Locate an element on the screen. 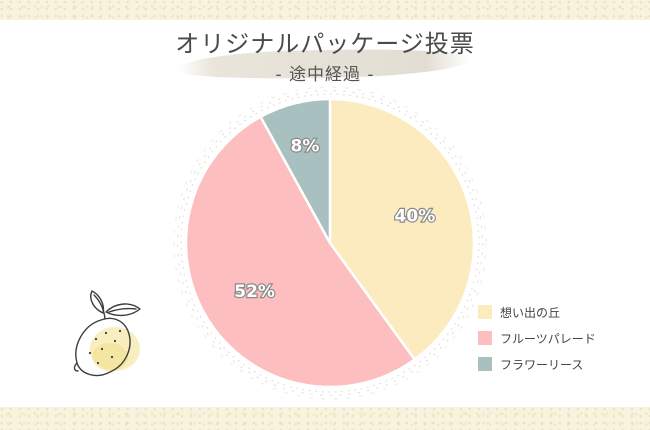 Image resolution: width=650 pixels, height=430 pixels. pie-label-fruit-parade: 52% is located at coordinates (254, 292).